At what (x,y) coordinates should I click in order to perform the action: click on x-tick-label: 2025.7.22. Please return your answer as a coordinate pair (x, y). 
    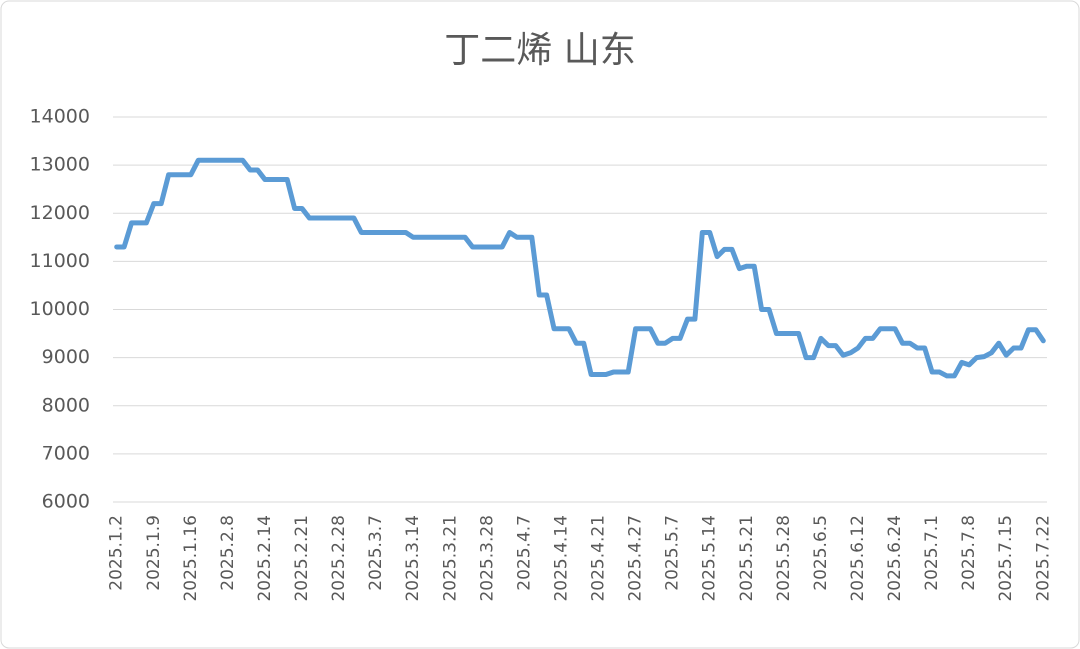
    Looking at the image, I should click on (1043, 558).